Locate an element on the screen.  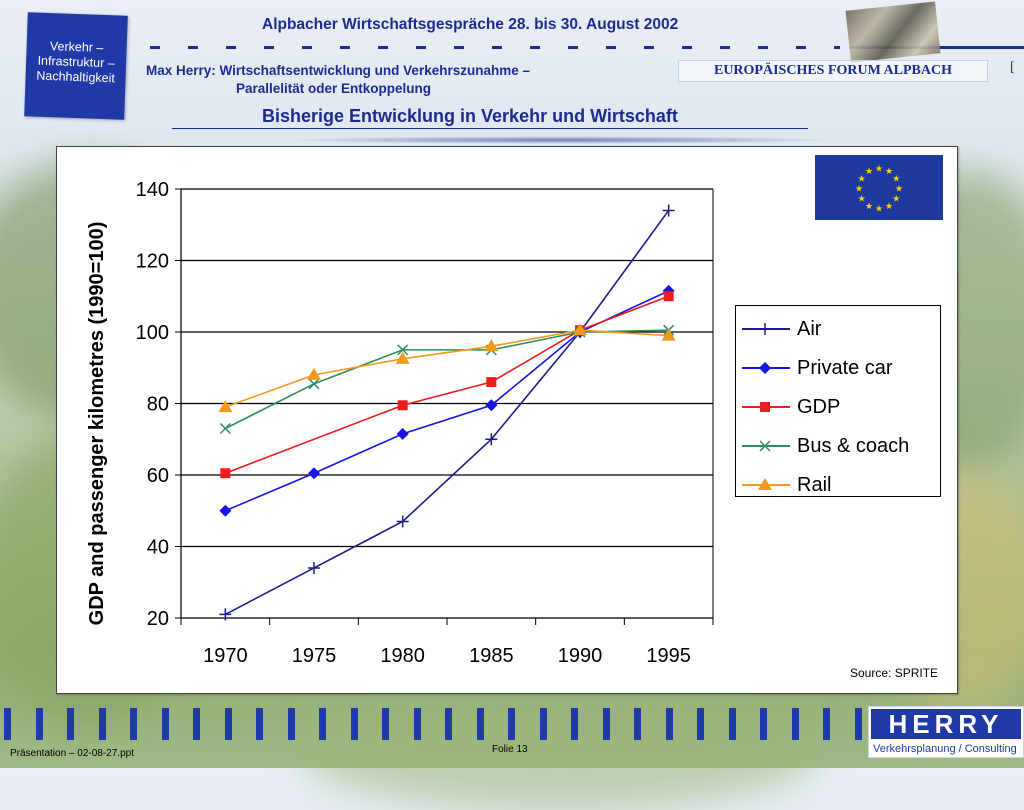
y-tick-label: 120 is located at coordinates (152, 262).